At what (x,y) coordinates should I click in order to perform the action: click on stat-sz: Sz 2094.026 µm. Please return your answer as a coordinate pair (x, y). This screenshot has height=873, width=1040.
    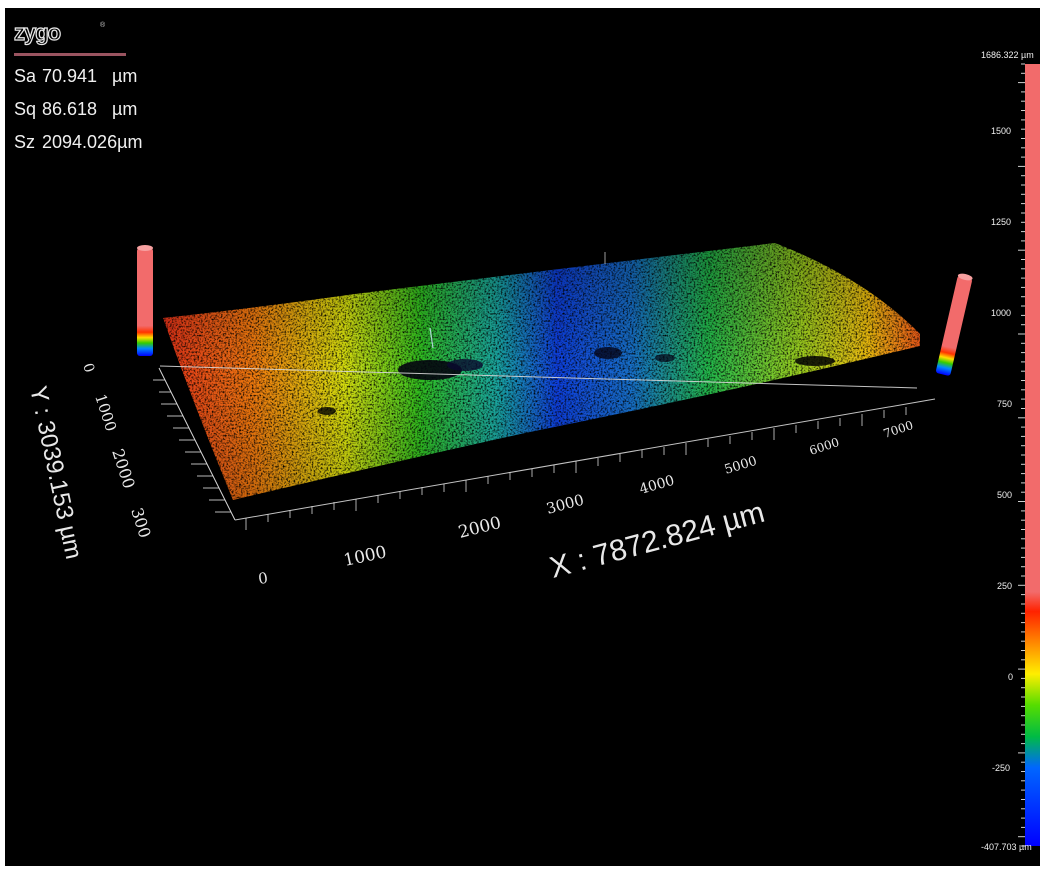
    Looking at the image, I should click on (78, 142).